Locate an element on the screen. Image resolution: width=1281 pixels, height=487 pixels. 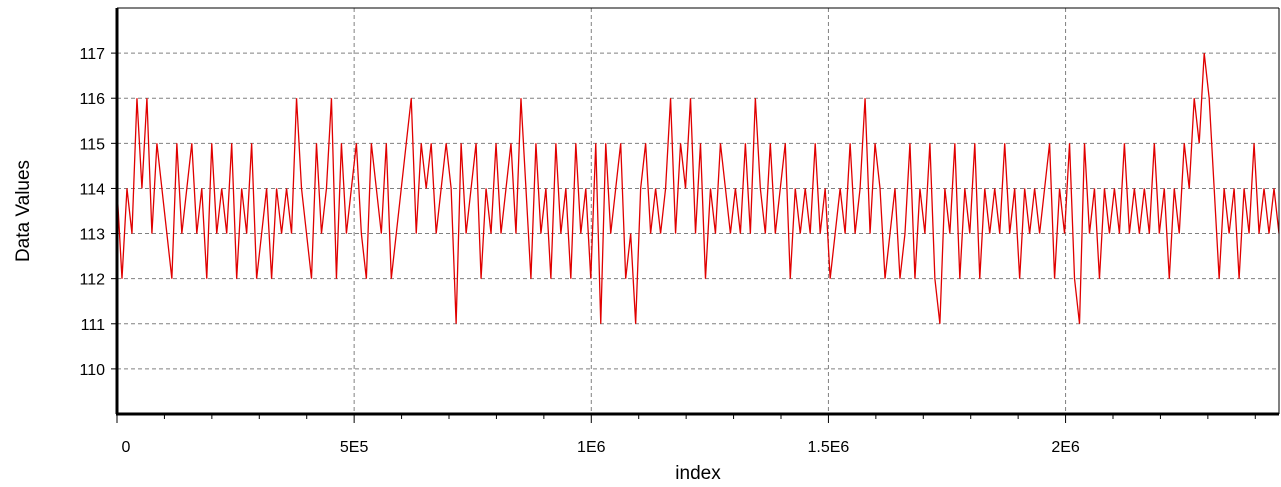
y-tick-label: 110 is located at coordinates (92, 370).